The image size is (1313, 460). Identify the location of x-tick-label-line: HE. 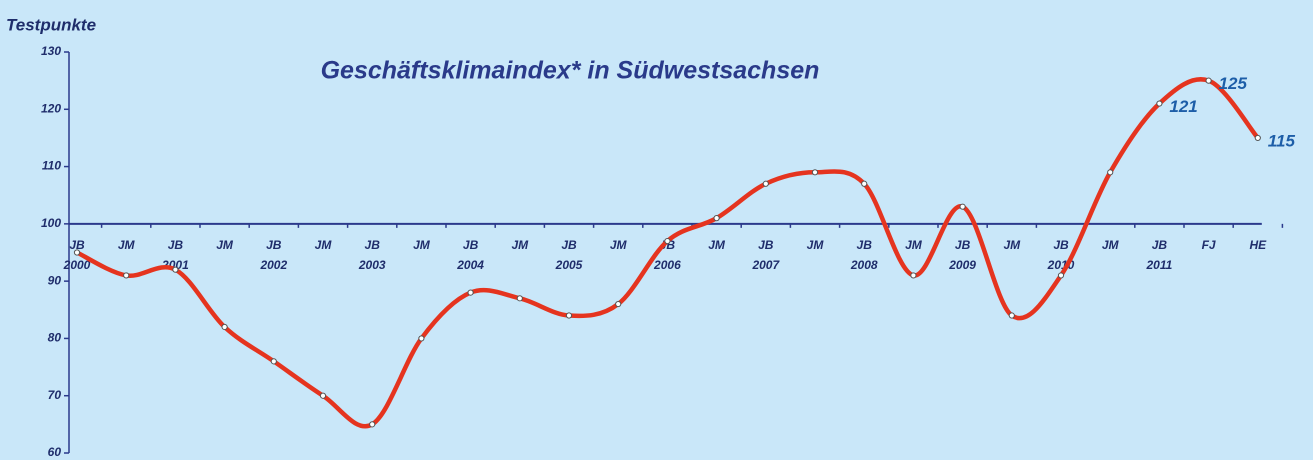
(1258, 245).